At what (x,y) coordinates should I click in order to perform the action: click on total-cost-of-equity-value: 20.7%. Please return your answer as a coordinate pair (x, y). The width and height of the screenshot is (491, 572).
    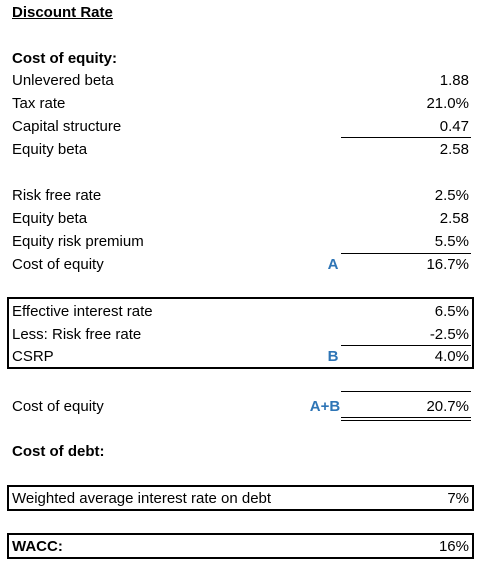
    Looking at the image, I should click on (447, 406).